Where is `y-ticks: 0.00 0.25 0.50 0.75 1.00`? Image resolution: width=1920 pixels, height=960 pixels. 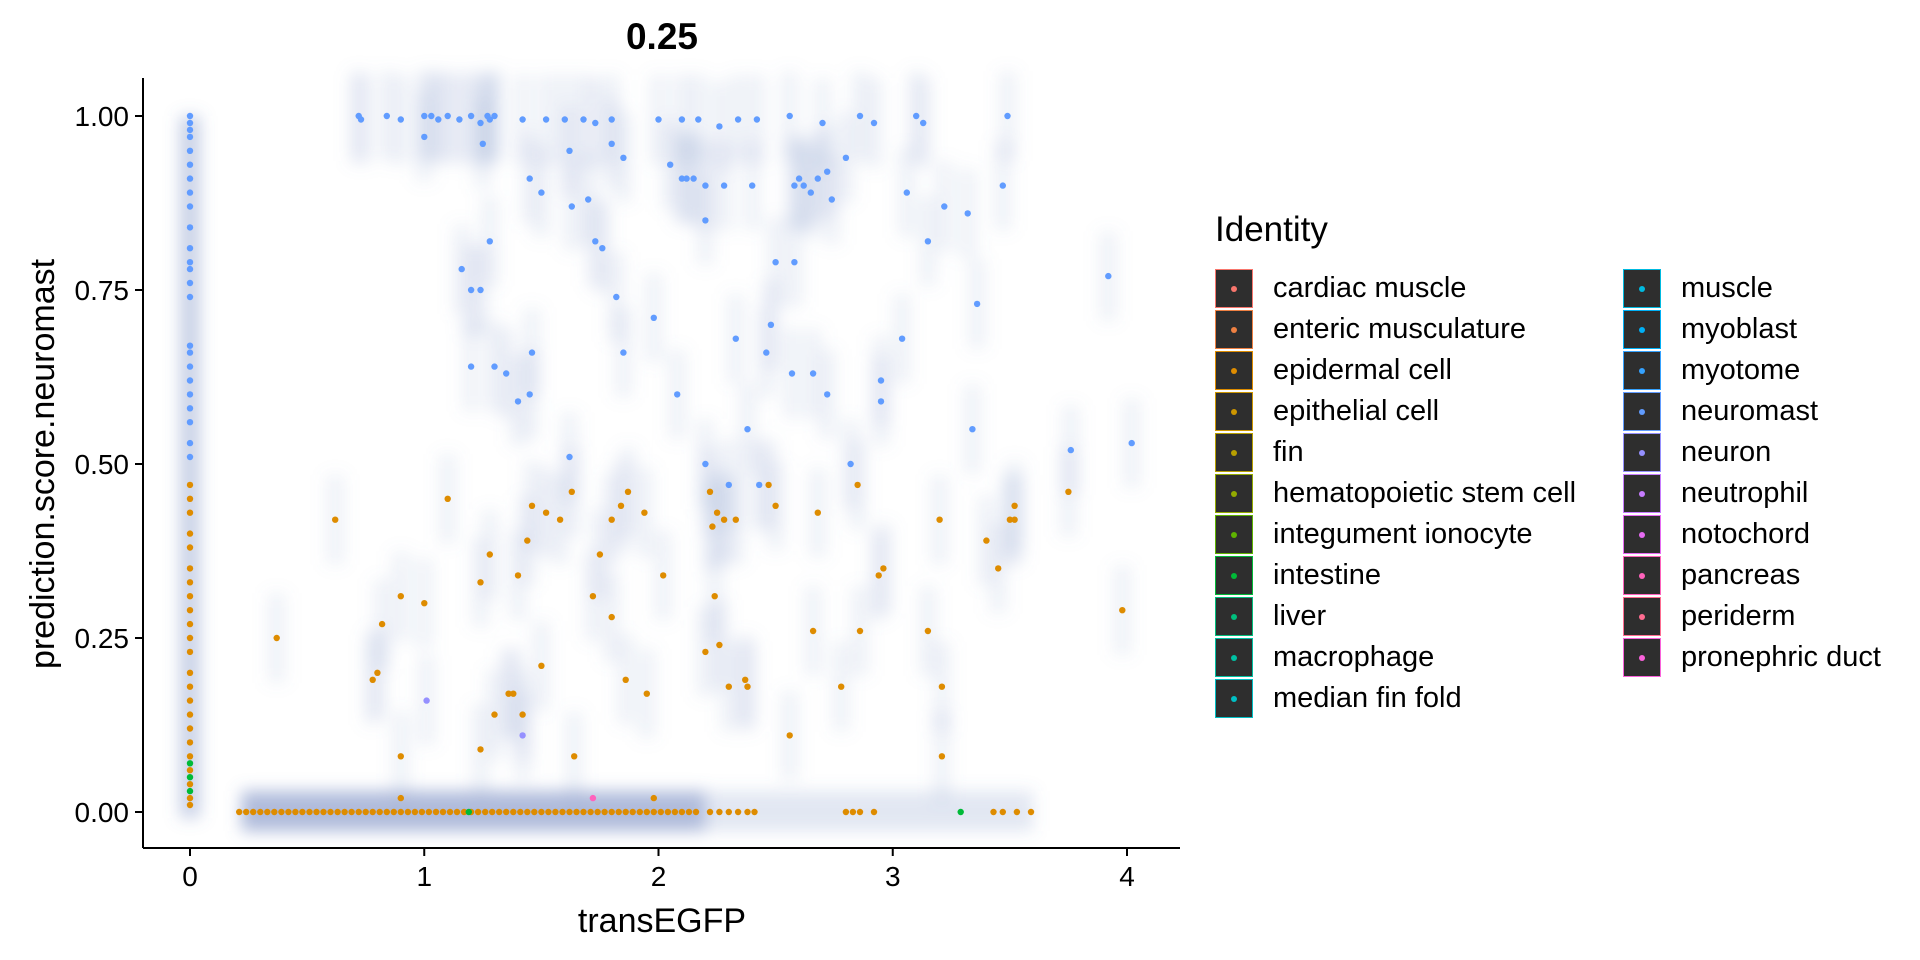 y-ticks: 0.00 0.25 0.50 0.75 1.00 is located at coordinates (109, 464).